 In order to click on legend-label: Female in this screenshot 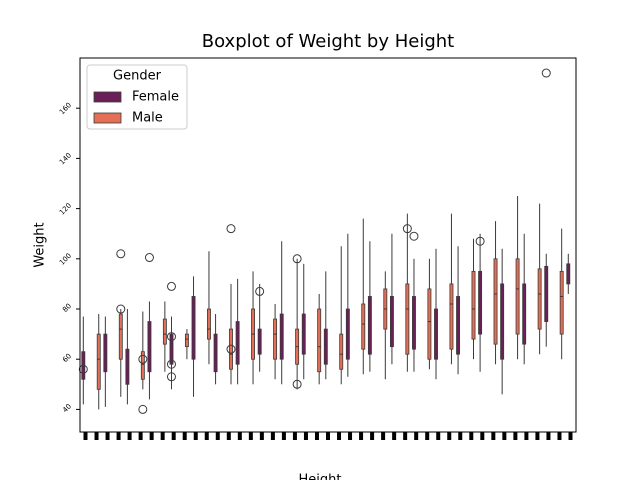, I will do `click(155, 97)`.